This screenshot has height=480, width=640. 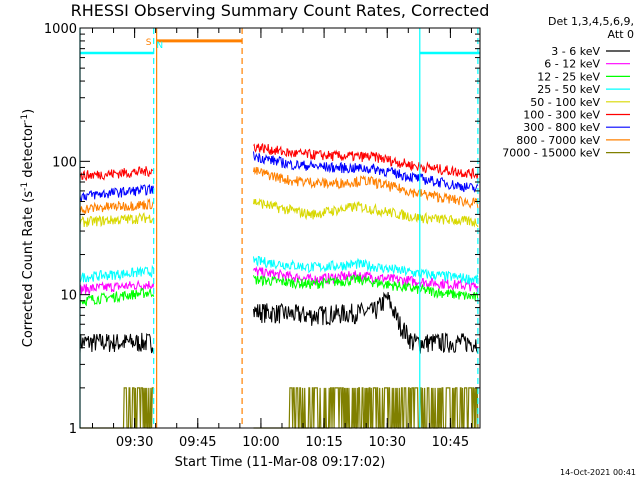 What do you see at coordinates (116, 273) in the screenshot?
I see `series-line-25-50-kev-a` at bounding box center [116, 273].